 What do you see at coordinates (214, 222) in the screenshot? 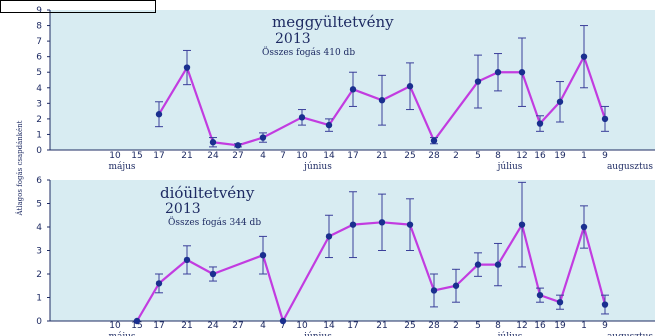
I see `chart-subtitle: Összes fogás 344 db` at bounding box center [214, 222].